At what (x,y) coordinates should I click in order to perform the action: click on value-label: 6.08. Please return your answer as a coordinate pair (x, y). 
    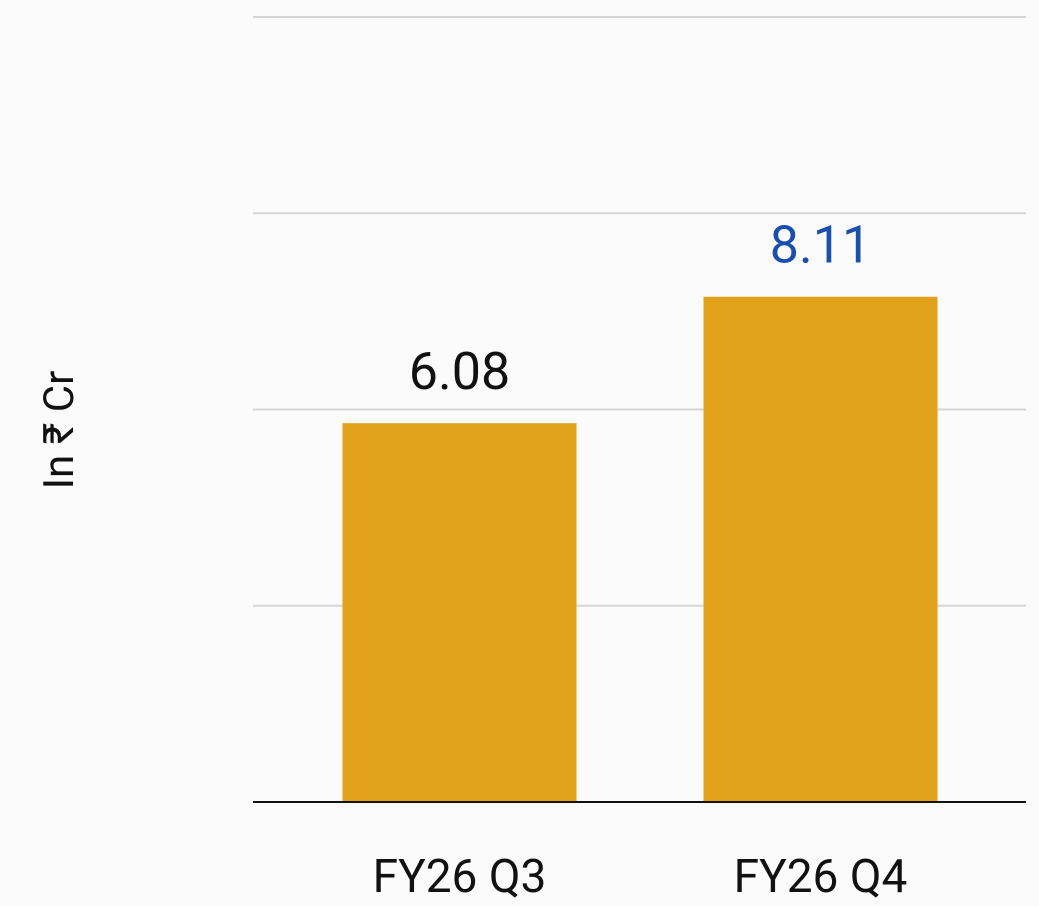
    Looking at the image, I should click on (459, 371).